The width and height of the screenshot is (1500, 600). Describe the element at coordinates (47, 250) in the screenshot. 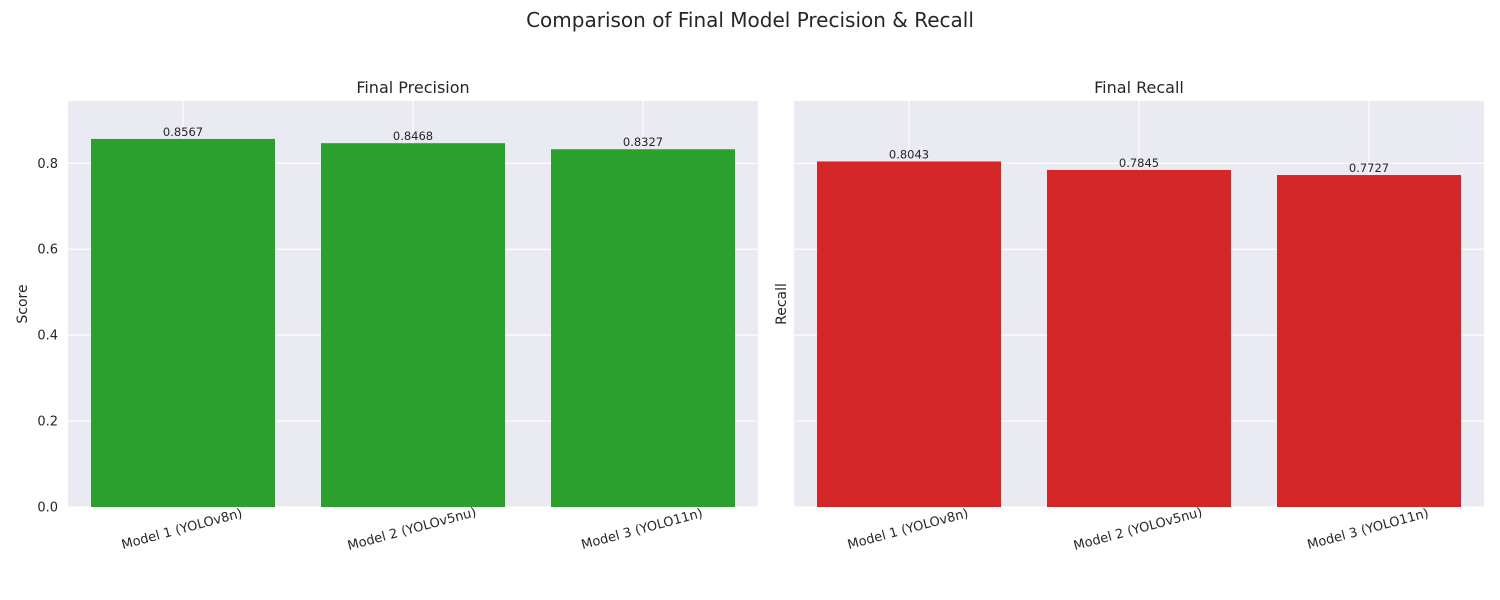

I see `y-tick-label: 0.6` at that location.